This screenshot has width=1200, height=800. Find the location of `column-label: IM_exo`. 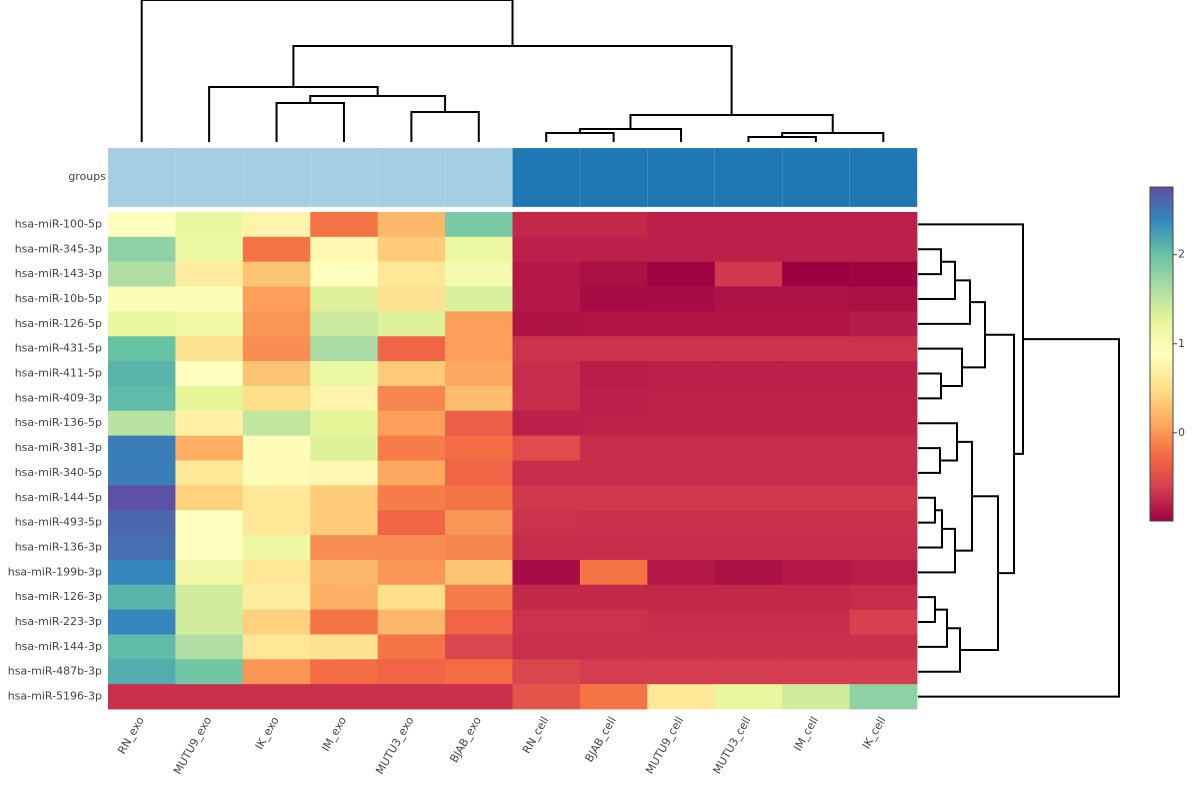

column-label: IM_exo is located at coordinates (334, 733).